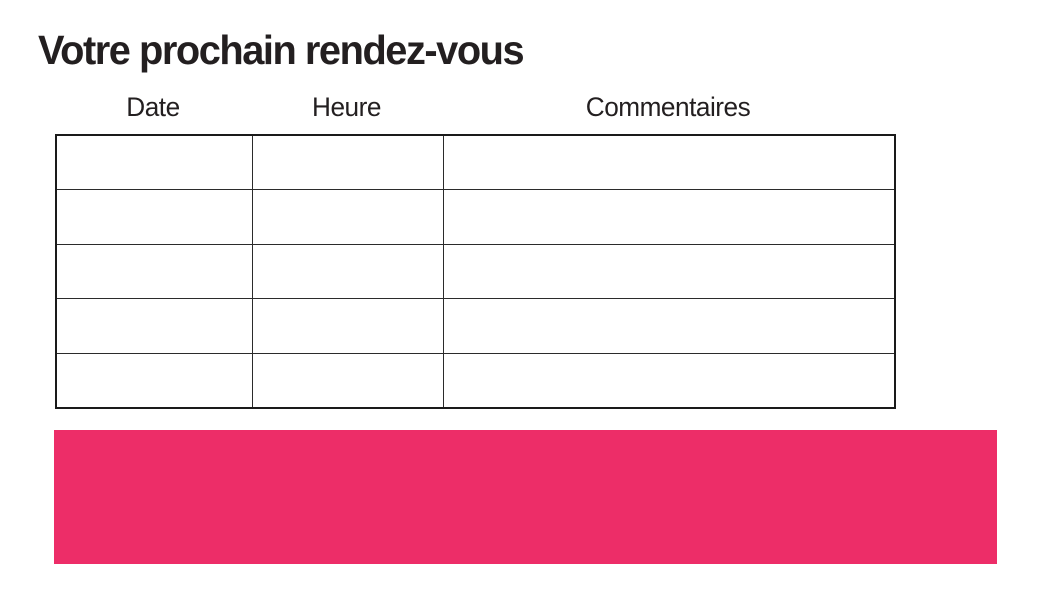  What do you see at coordinates (281, 50) in the screenshot?
I see `page-title: Votre prochain rendez-vous` at bounding box center [281, 50].